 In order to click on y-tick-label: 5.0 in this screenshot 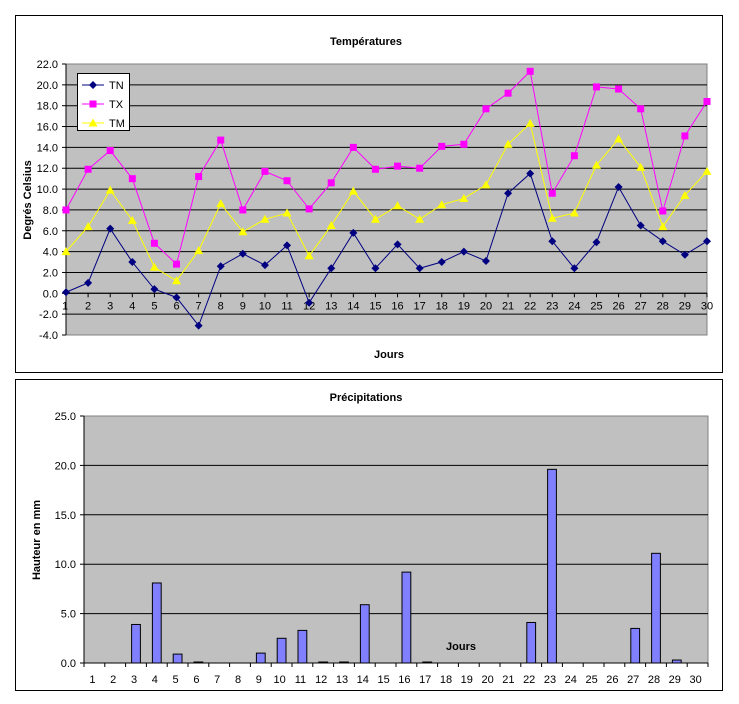, I will do `click(68, 615)`.